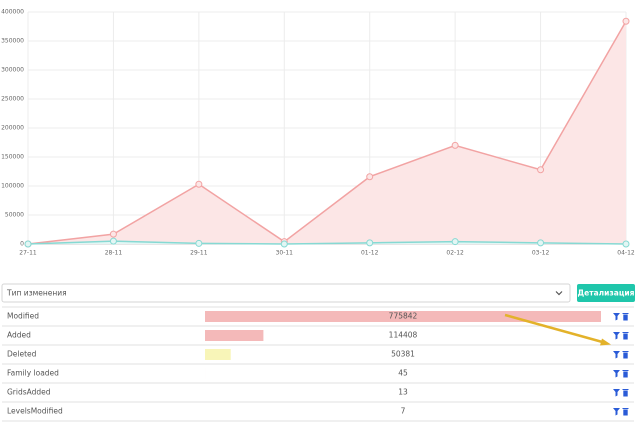 Image resolution: width=640 pixels, height=425 pixels. Describe the element at coordinates (14, 215) in the screenshot. I see `y-tick-label: 50000` at that location.